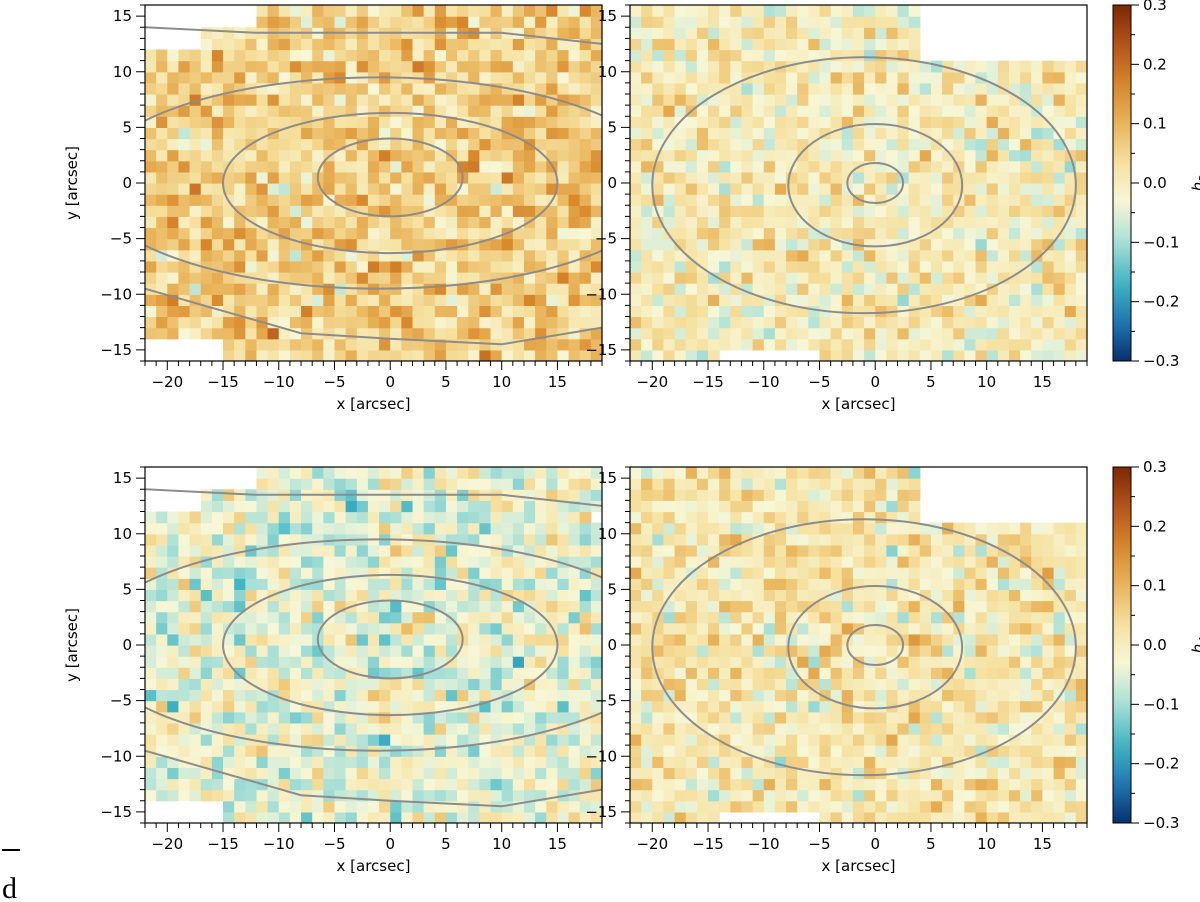  I want to click on colorbar-tick-label: 0.0, so click(1155, 183).